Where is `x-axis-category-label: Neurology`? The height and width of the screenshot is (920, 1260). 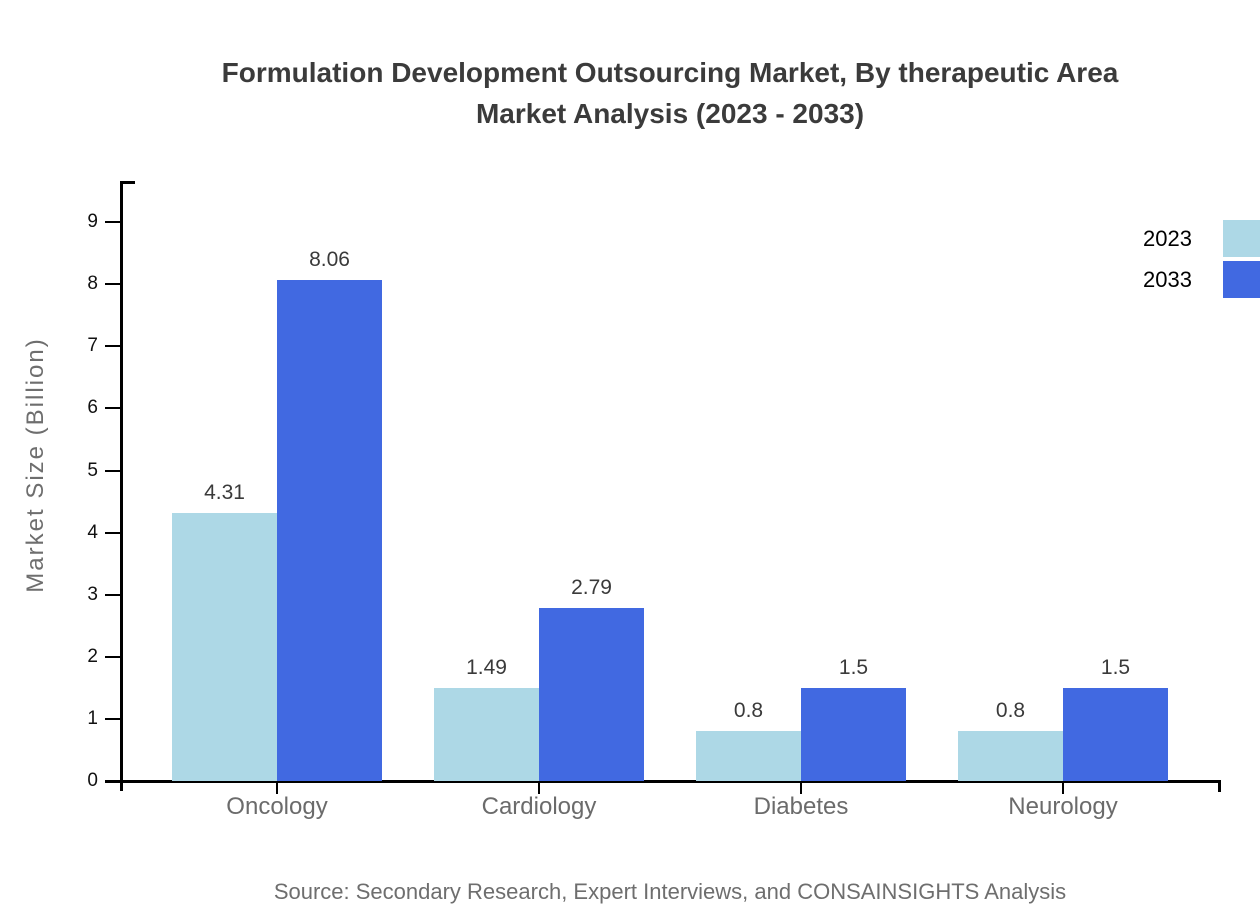
x-axis-category-label: Neurology is located at coordinates (1063, 806).